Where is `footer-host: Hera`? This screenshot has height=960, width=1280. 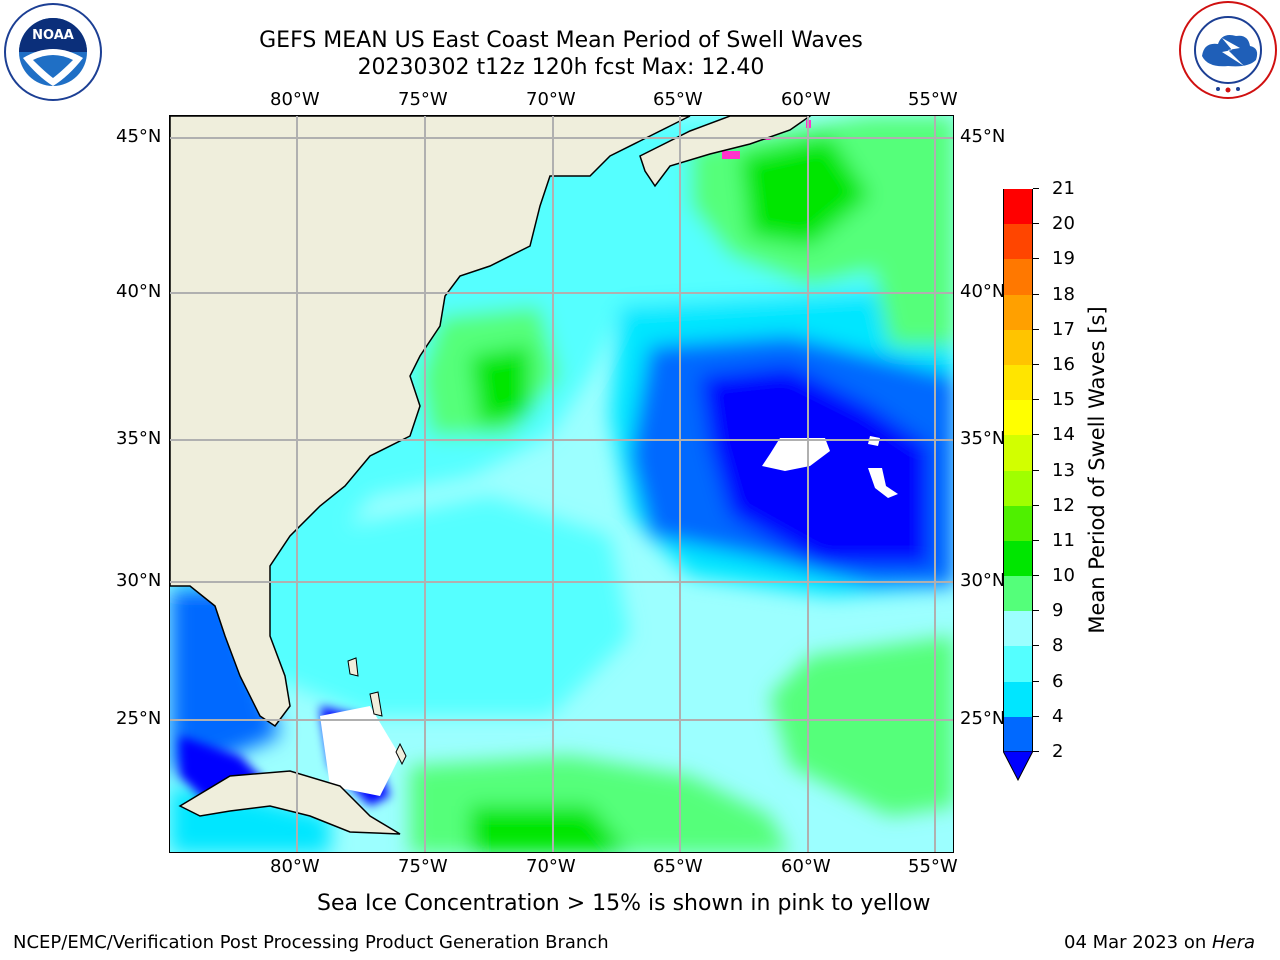 footer-host: Hera is located at coordinates (1233, 942).